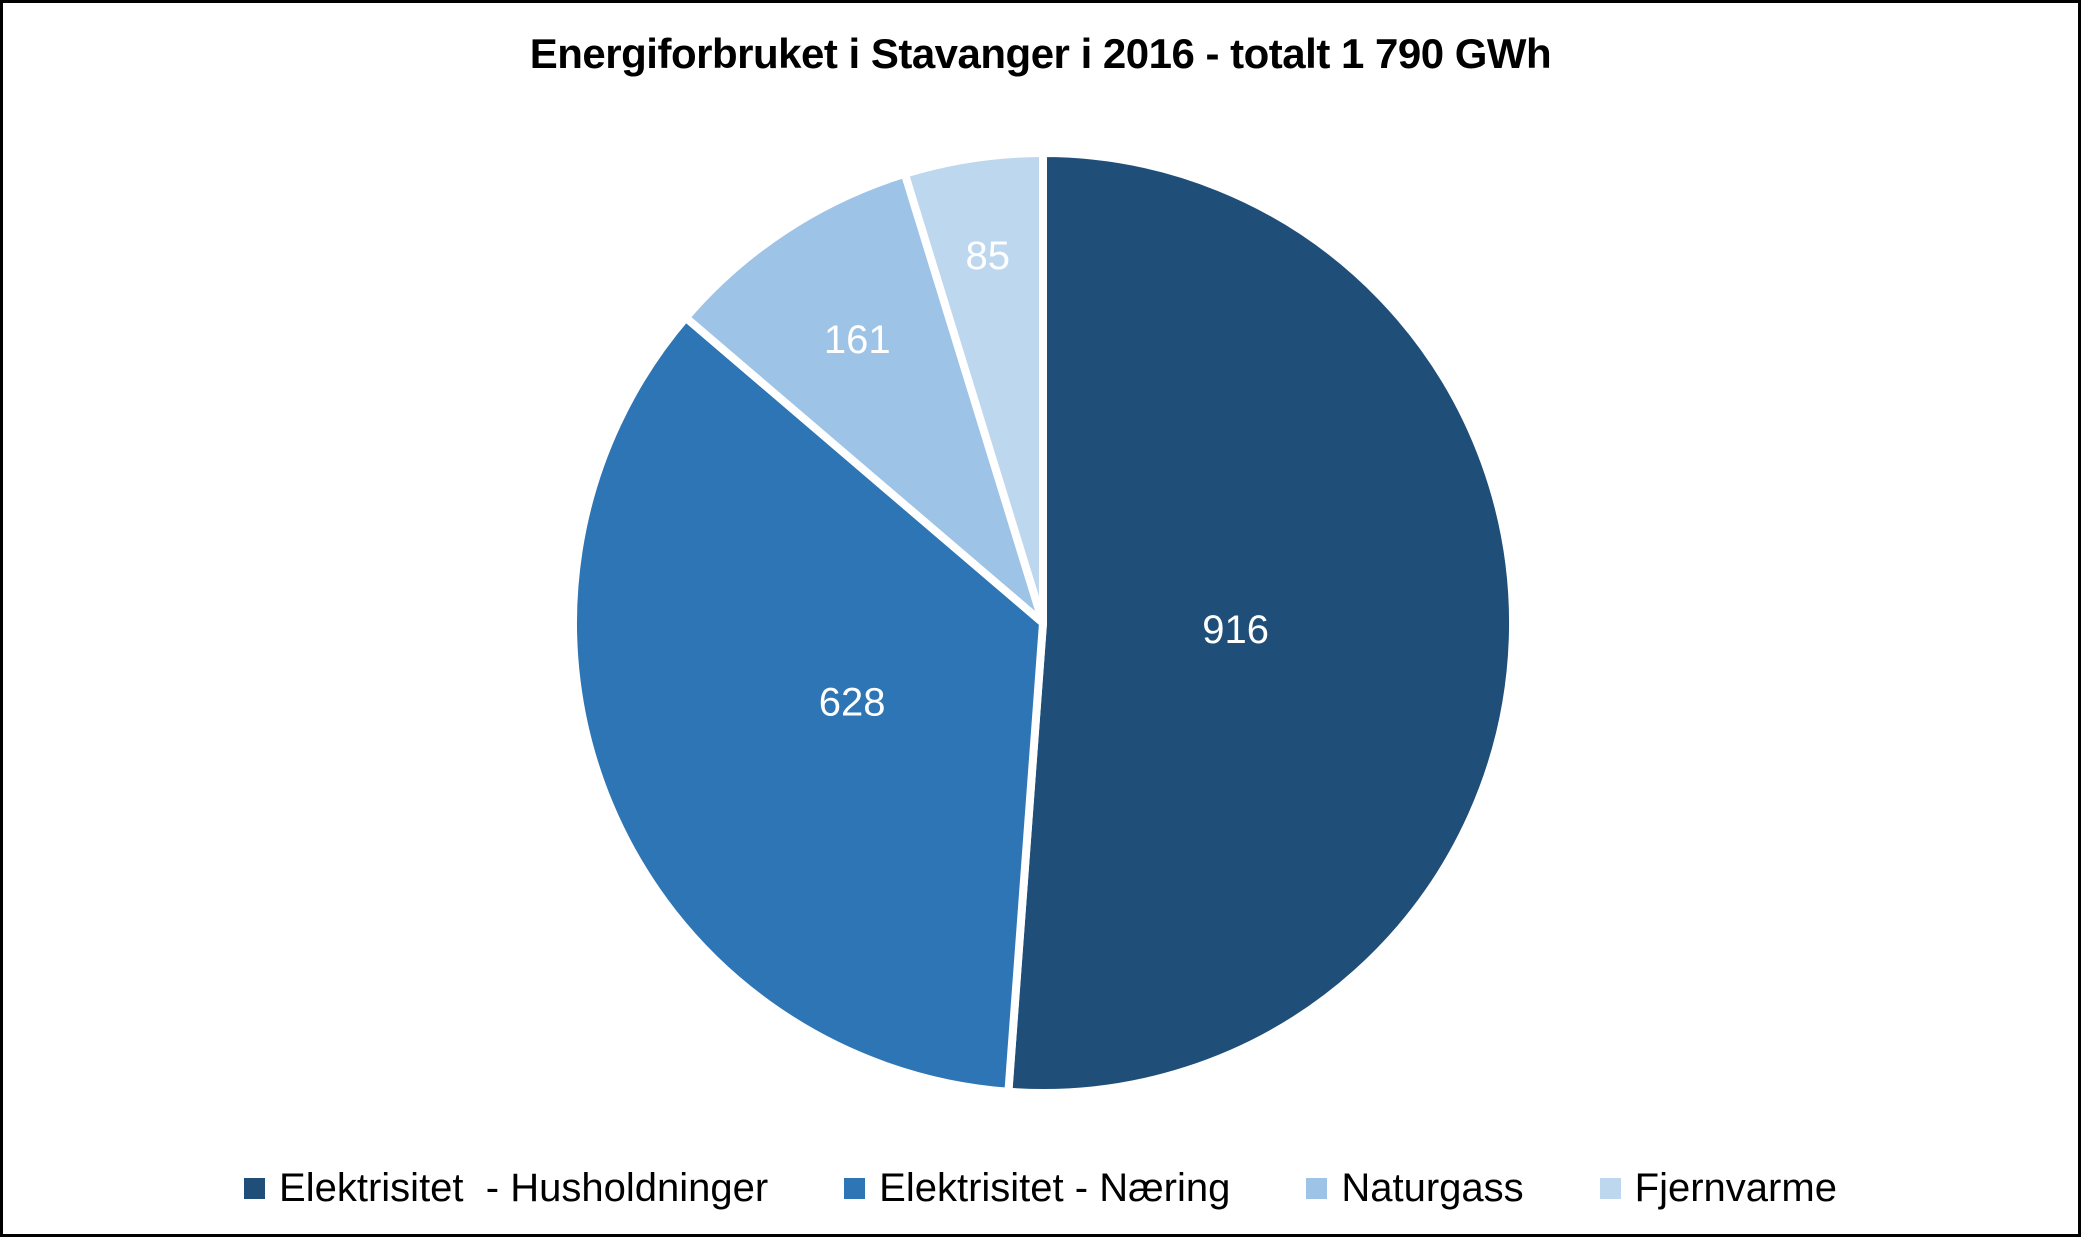 This screenshot has width=2081, height=1237. I want to click on legend-label: Fjernvarme, so click(1735, 1188).